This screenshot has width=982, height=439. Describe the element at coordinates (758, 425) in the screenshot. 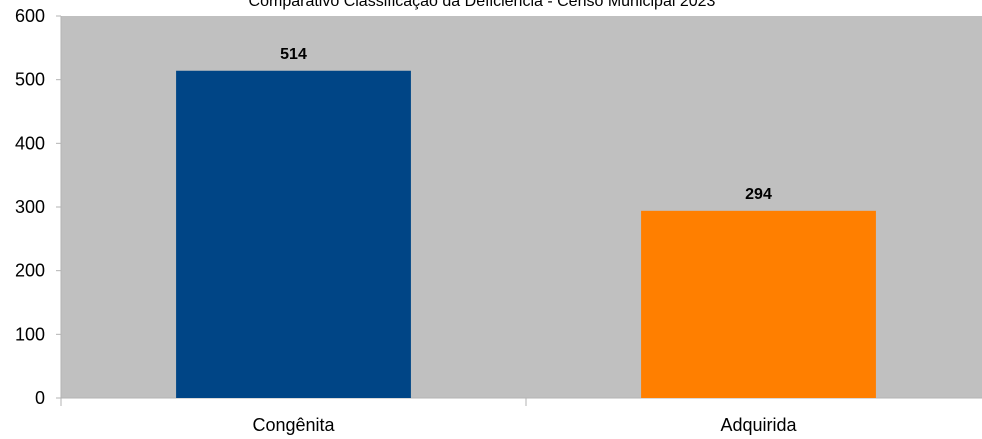

I see `x-tick-label: Adquirida` at that location.